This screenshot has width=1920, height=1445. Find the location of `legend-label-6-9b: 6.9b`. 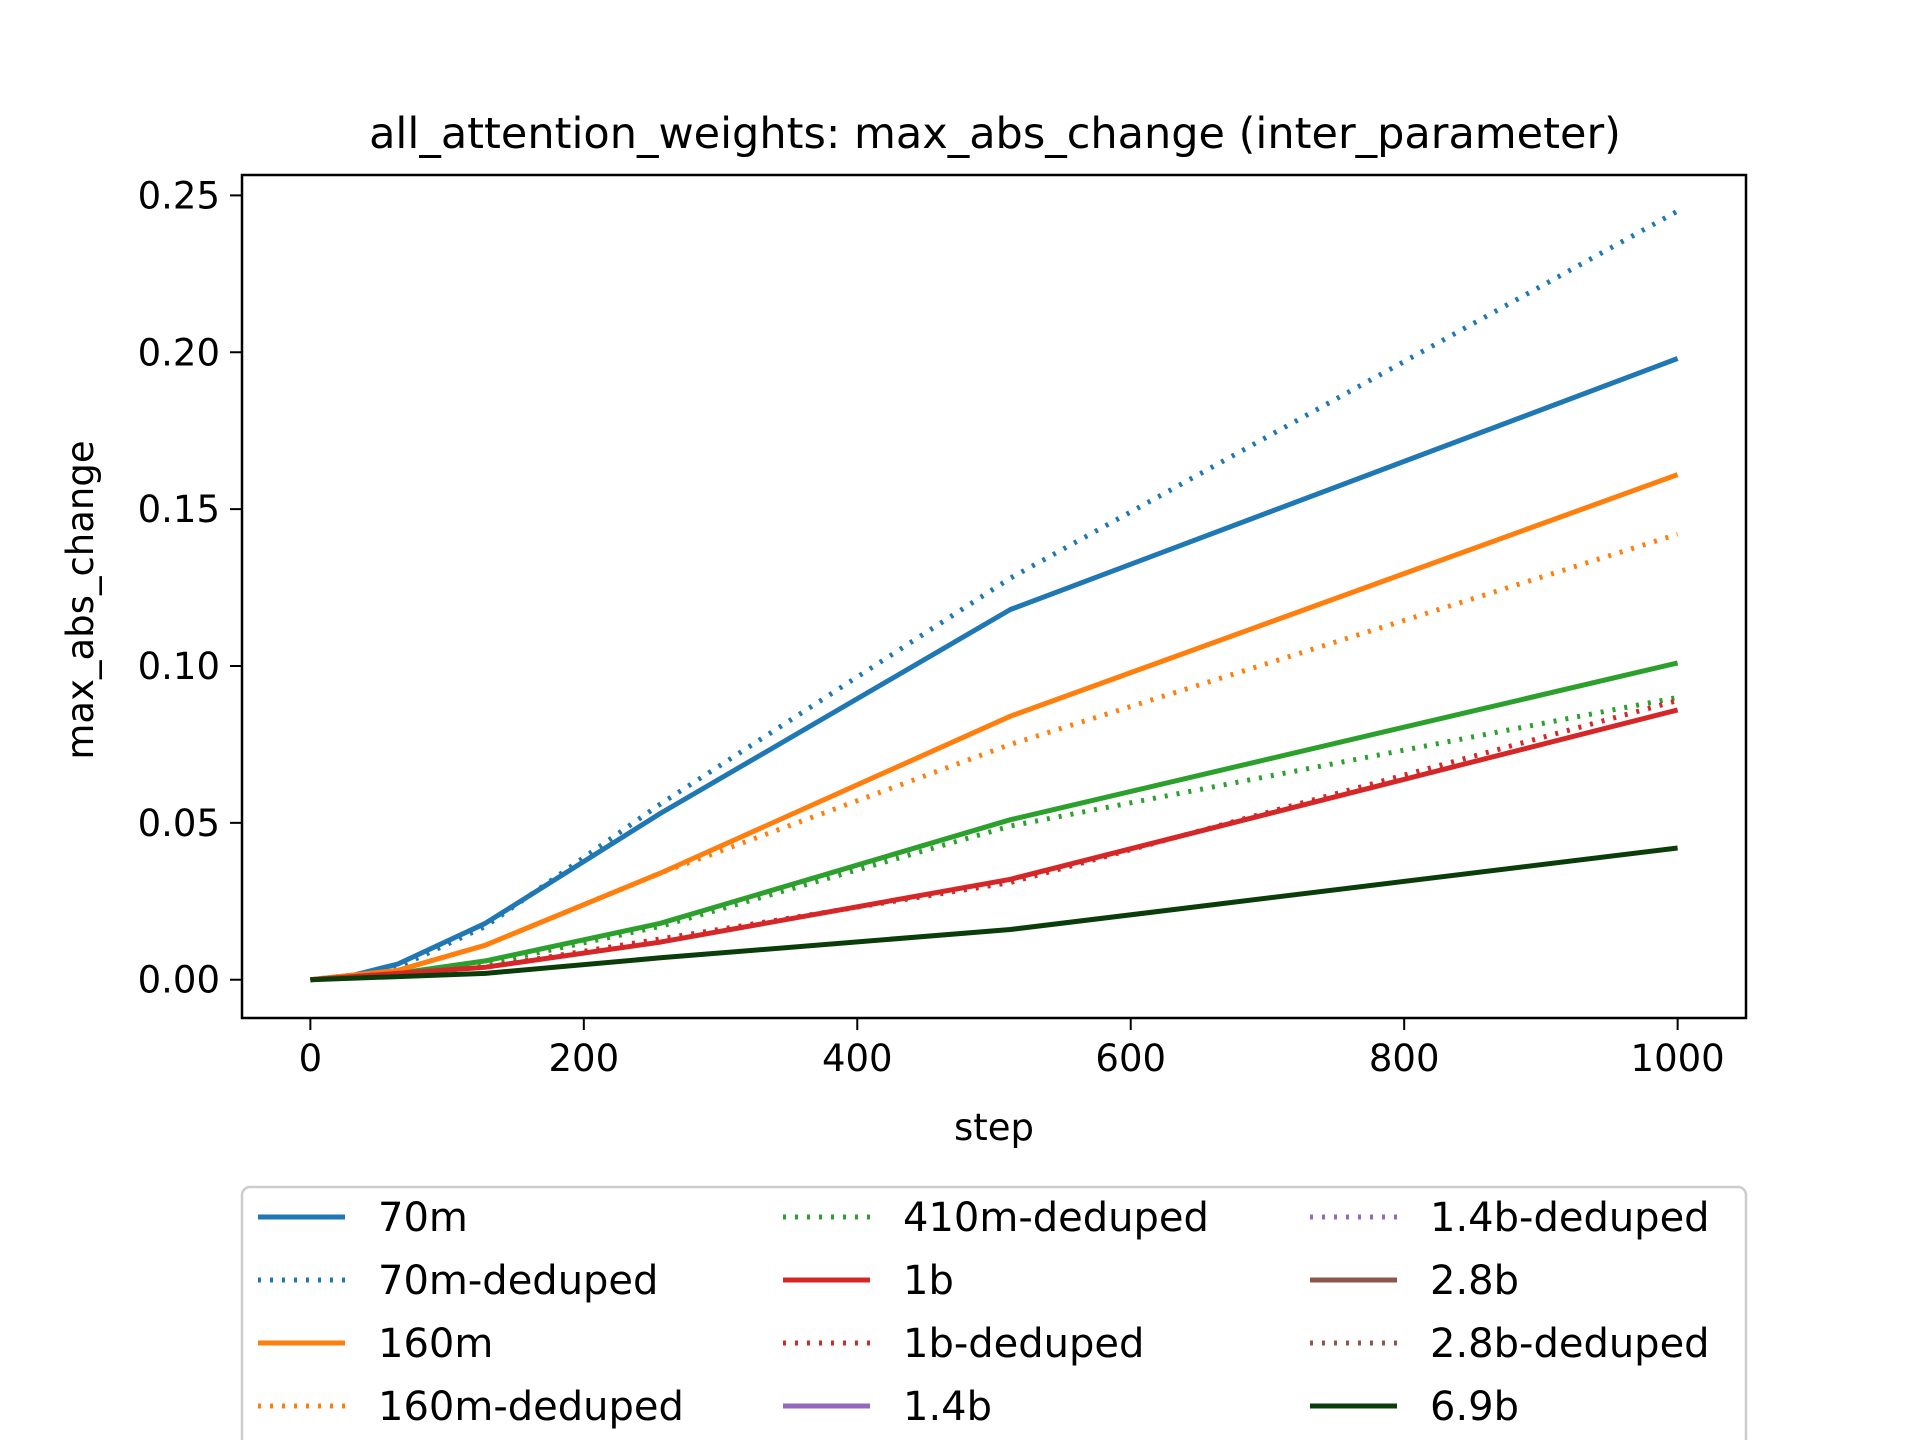

legend-label-6-9b: 6.9b is located at coordinates (1474, 1407).